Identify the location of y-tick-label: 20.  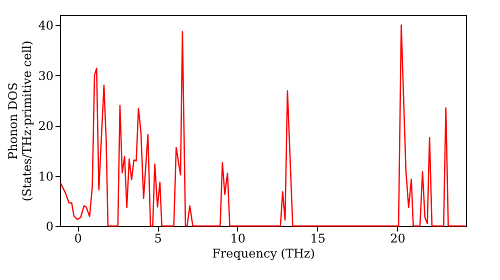
(46, 126).